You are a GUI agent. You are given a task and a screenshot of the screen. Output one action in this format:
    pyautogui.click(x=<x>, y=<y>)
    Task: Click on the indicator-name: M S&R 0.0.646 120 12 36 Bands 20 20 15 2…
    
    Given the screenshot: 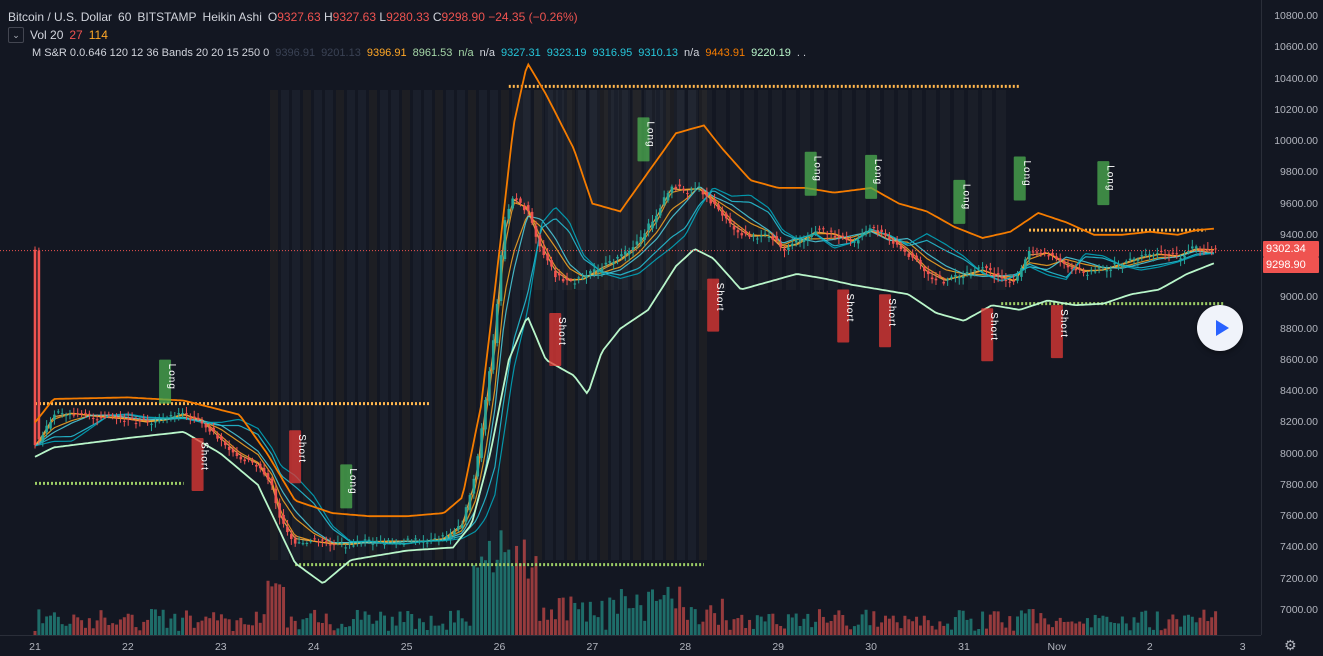 What is the action you would take?
    pyautogui.click(x=151, y=53)
    